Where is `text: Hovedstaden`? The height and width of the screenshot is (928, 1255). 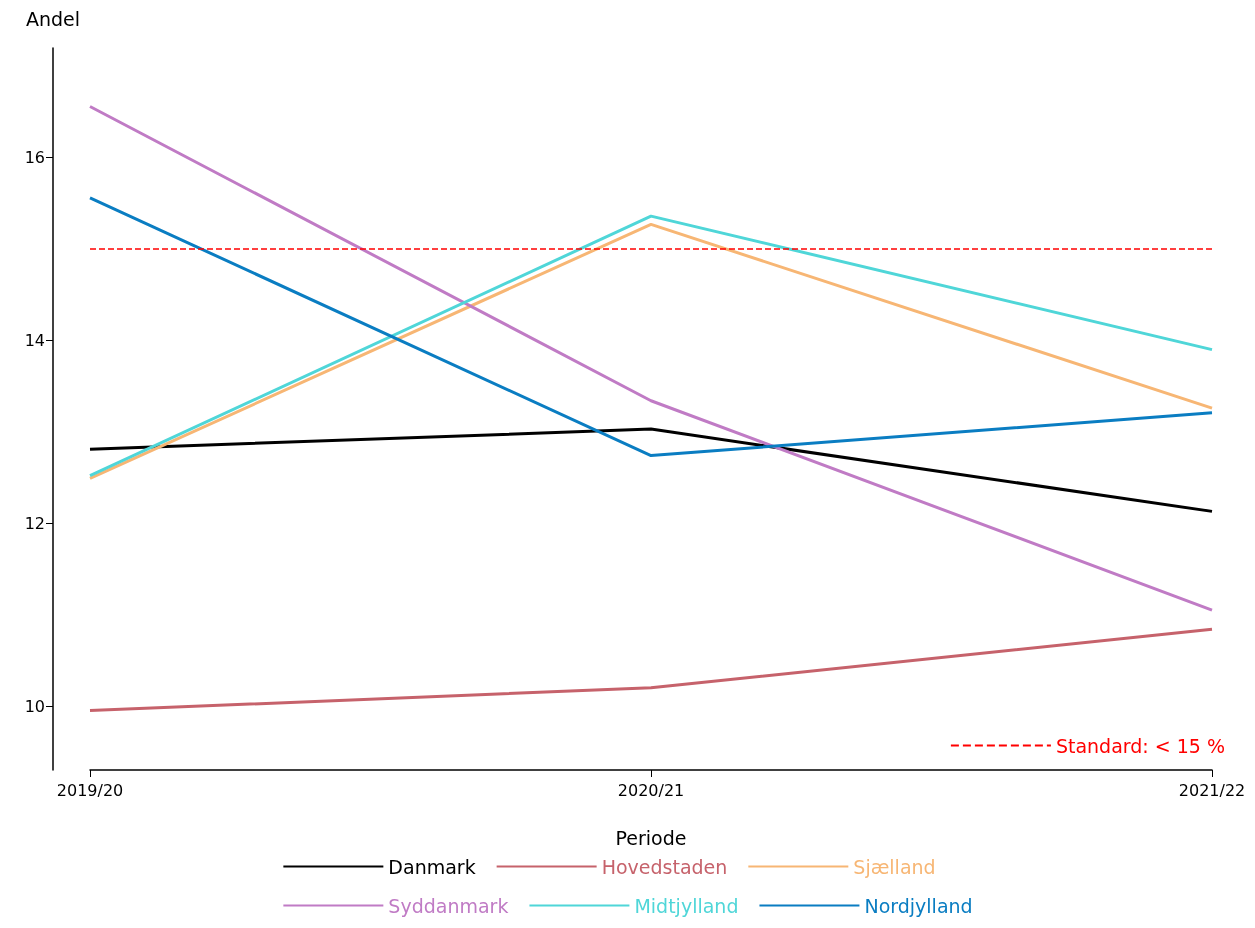
text: Hovedstaden is located at coordinates (664, 866).